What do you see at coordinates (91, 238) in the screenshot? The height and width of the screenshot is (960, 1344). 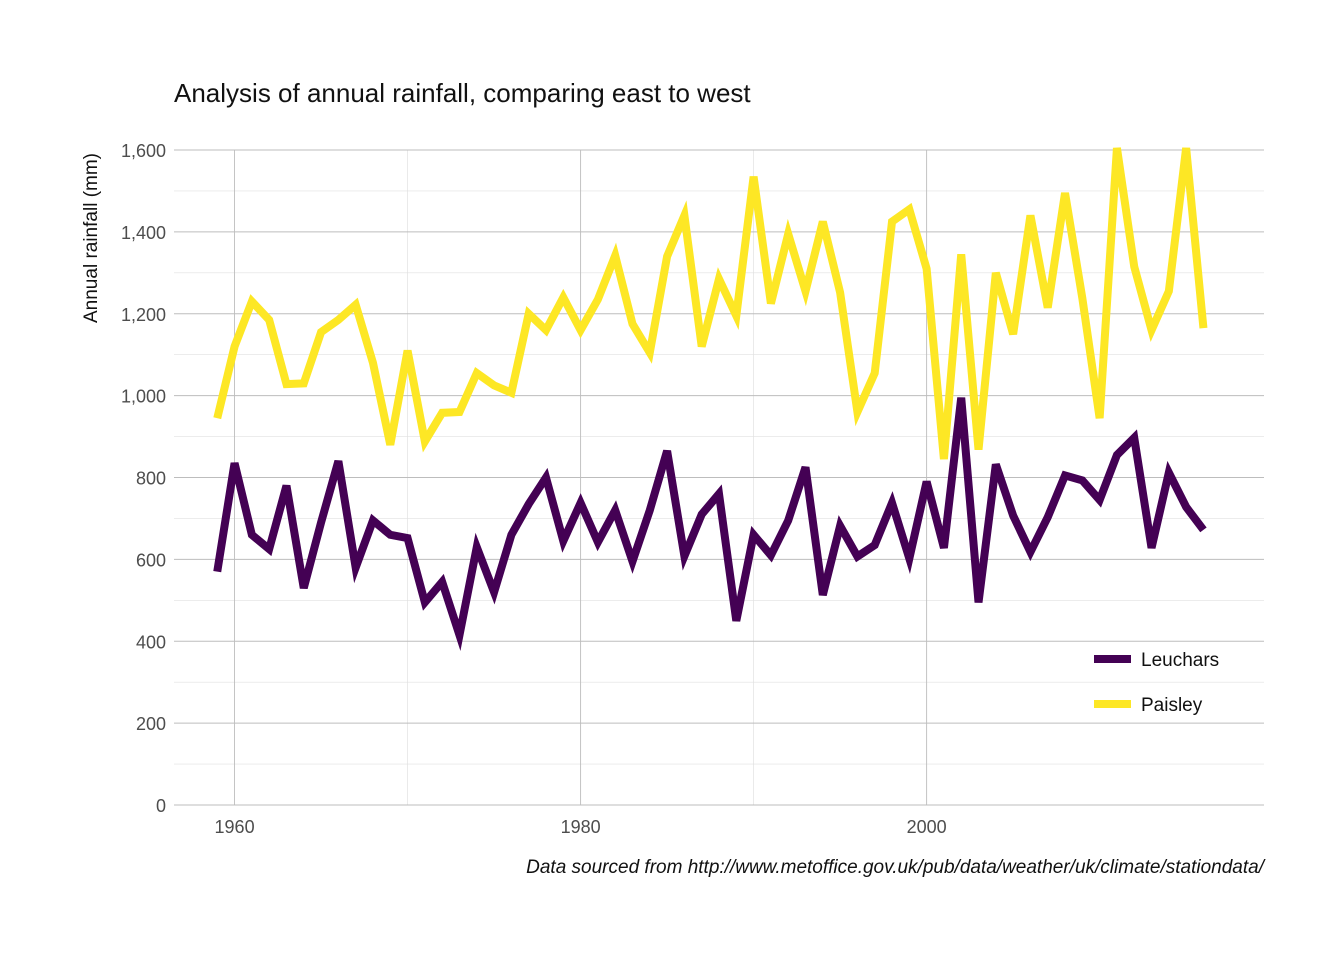 I see `y-axis-label: Annual rainfall (mm)` at bounding box center [91, 238].